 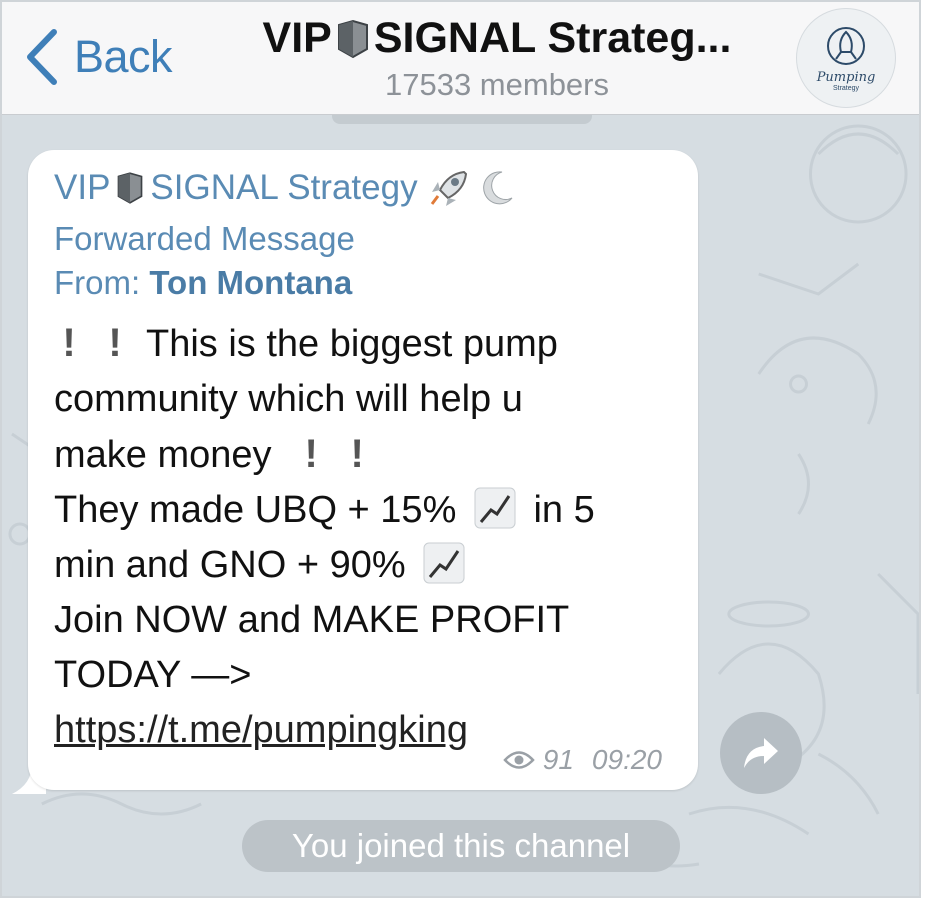 I want to click on message-time: 09:20, so click(x=626, y=759).